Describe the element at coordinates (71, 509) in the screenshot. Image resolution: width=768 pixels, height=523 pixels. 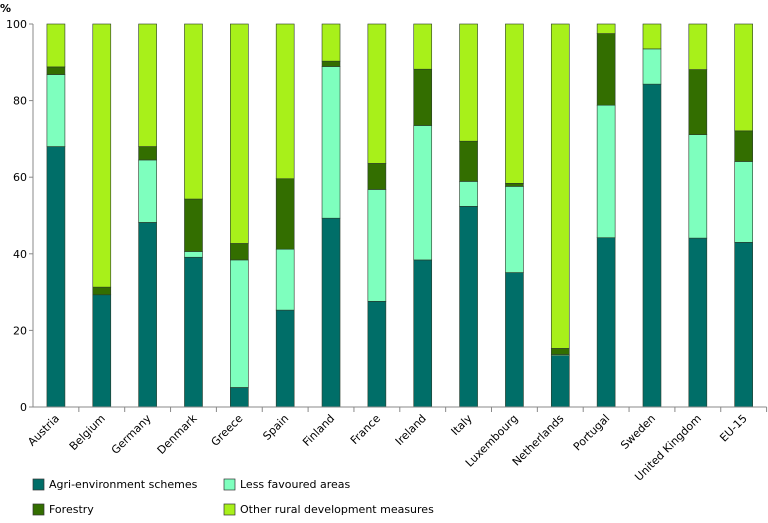
I see `legend-label: Forestry` at that location.